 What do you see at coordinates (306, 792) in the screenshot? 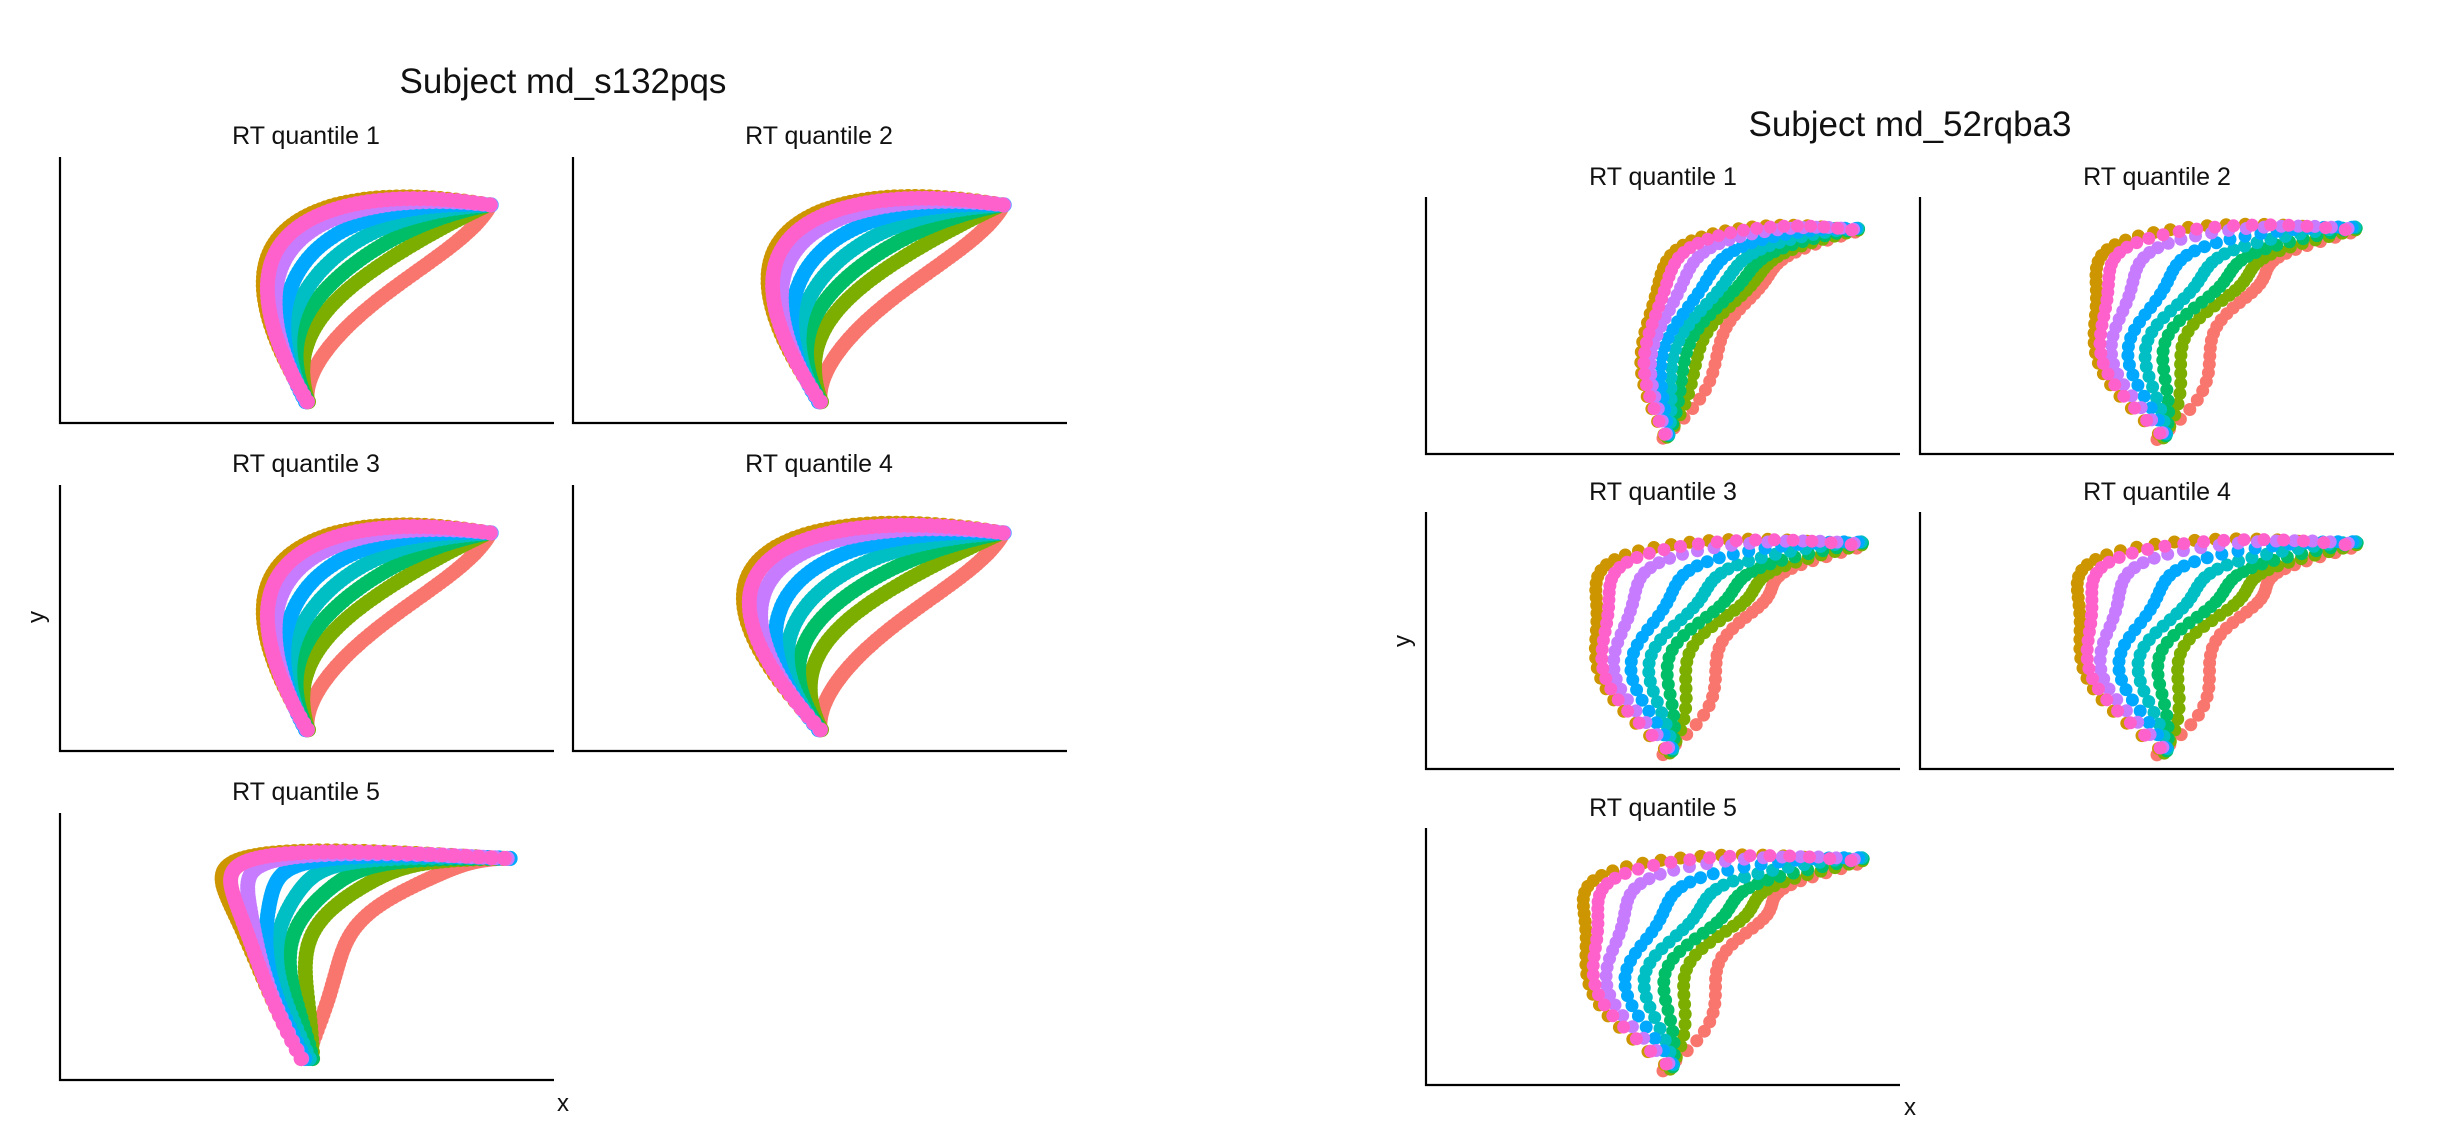
I see `panel-title: RT quantile 5` at bounding box center [306, 792].